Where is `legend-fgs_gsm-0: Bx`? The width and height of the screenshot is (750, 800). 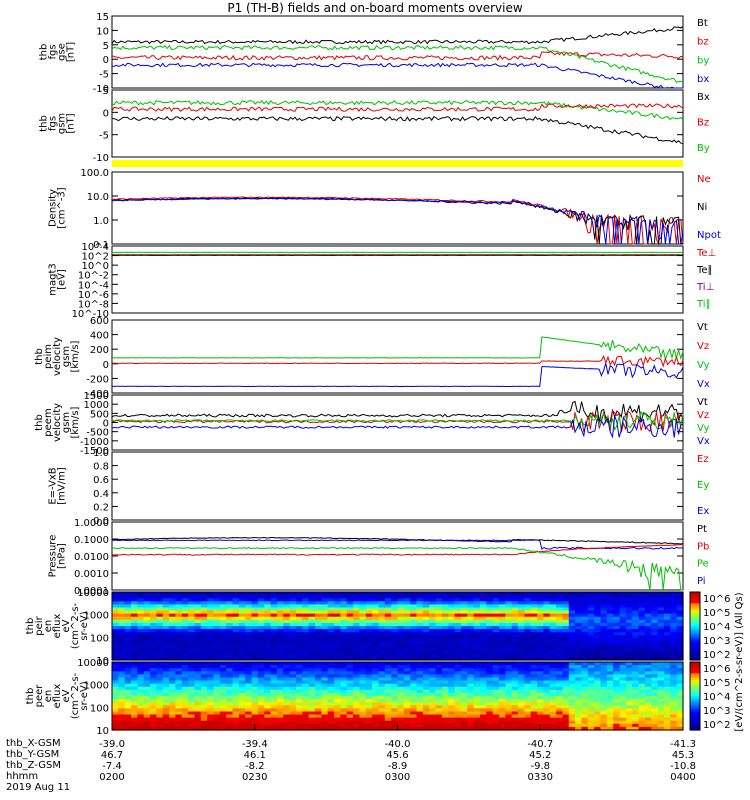
legend-fgs_gsm-0: Bx is located at coordinates (703, 97).